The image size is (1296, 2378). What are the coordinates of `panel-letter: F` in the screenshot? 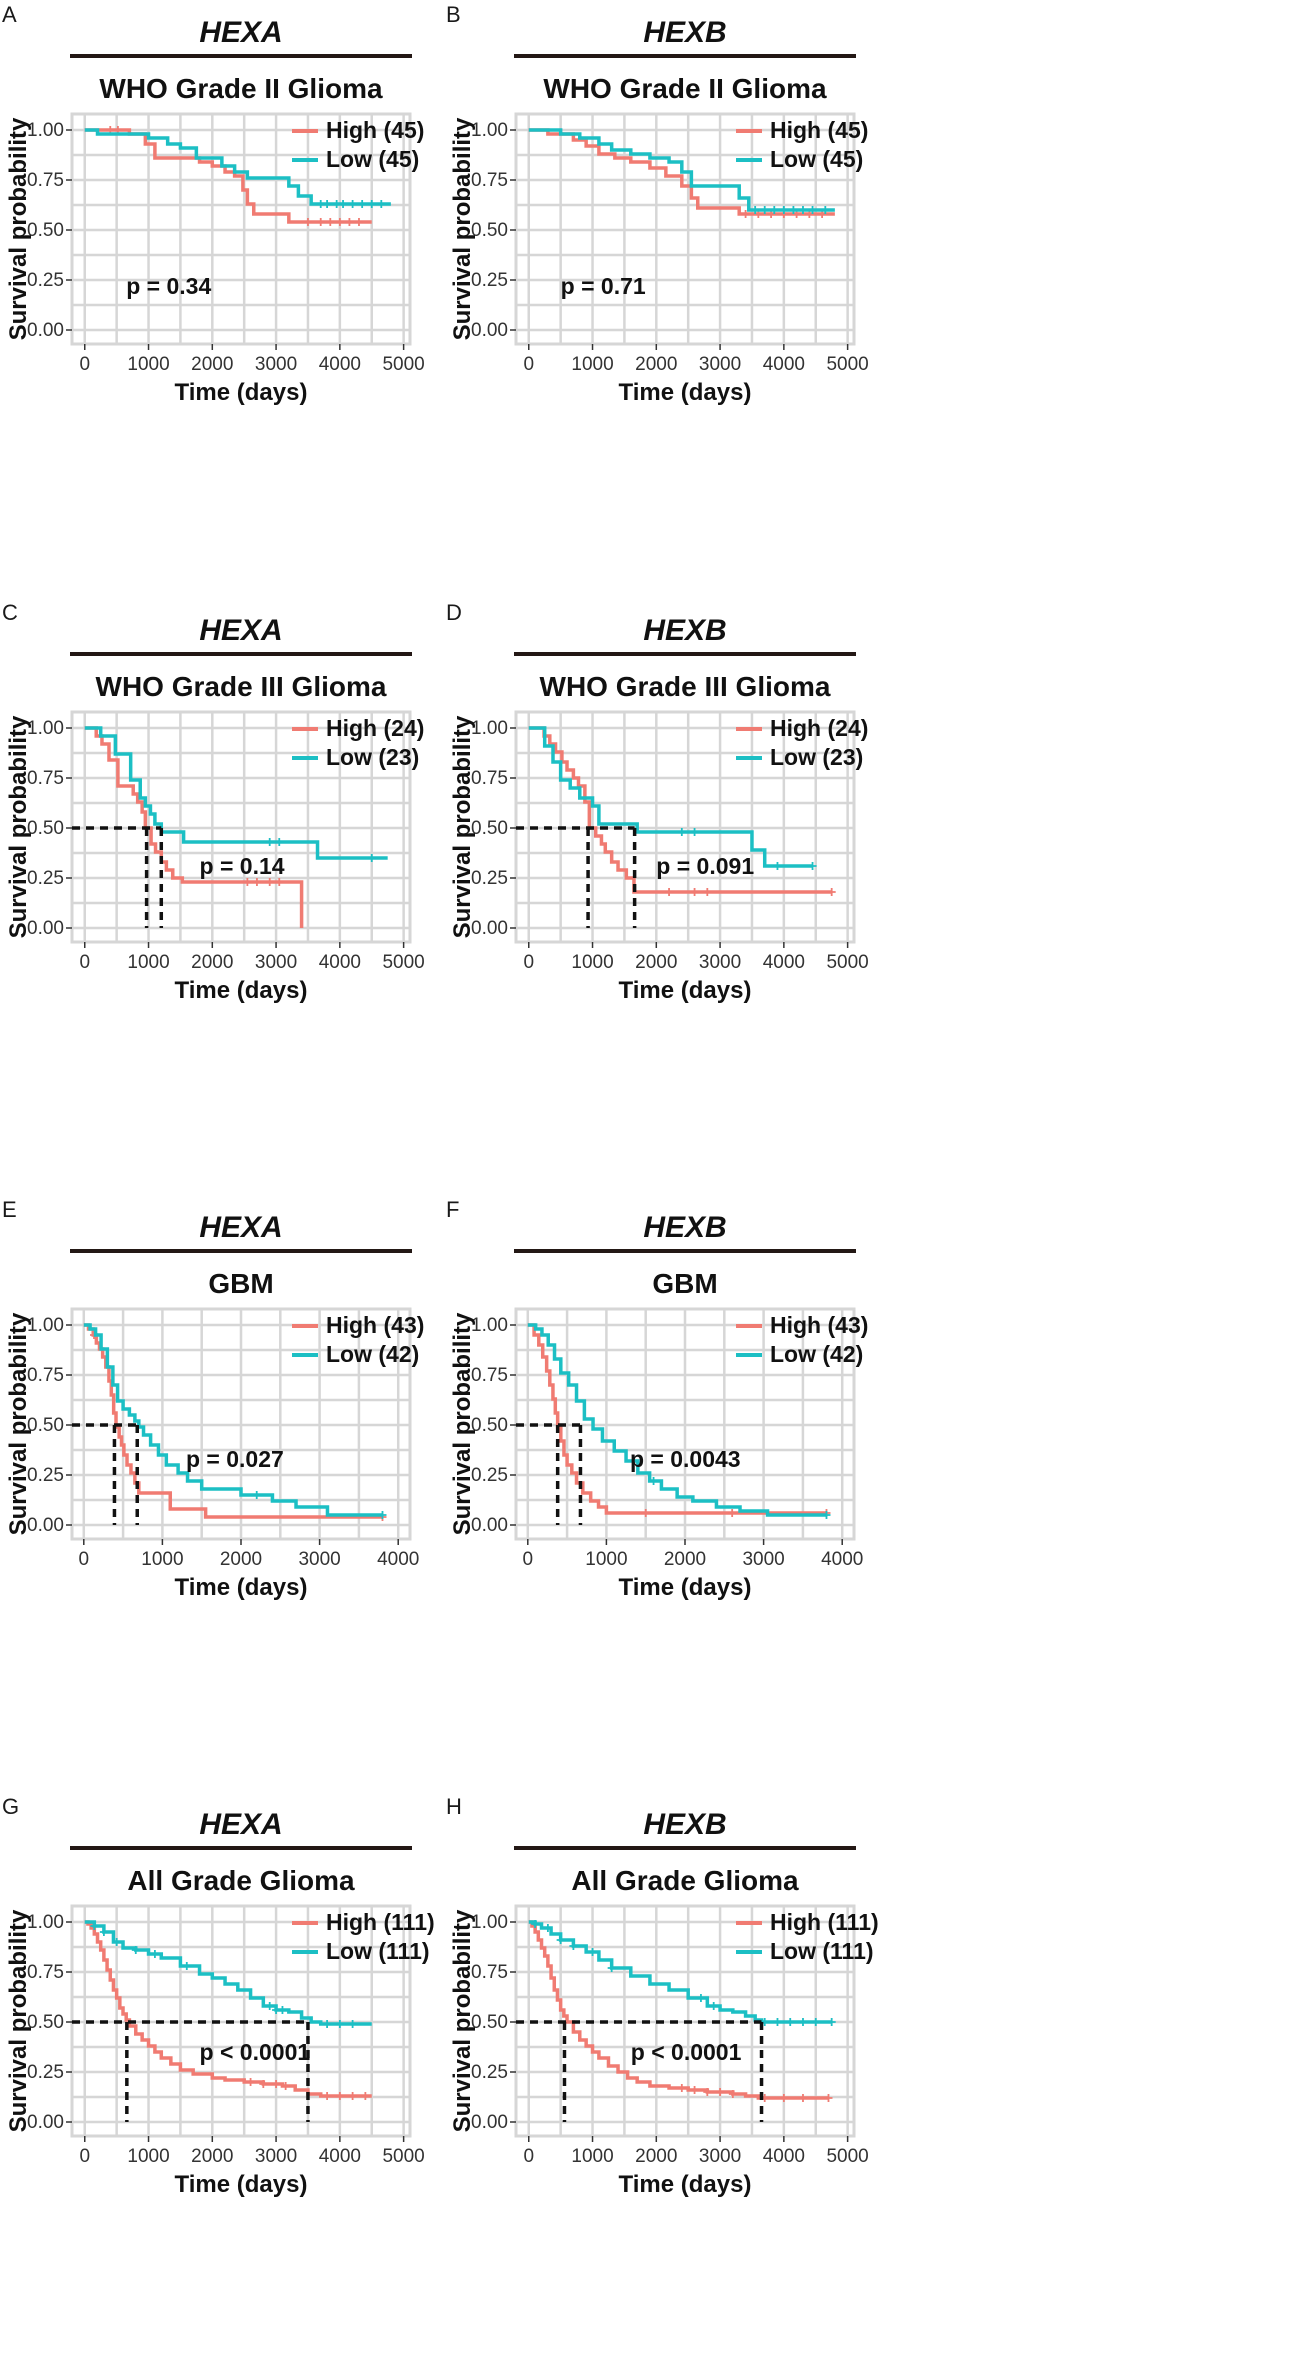 It's located at (452, 1209).